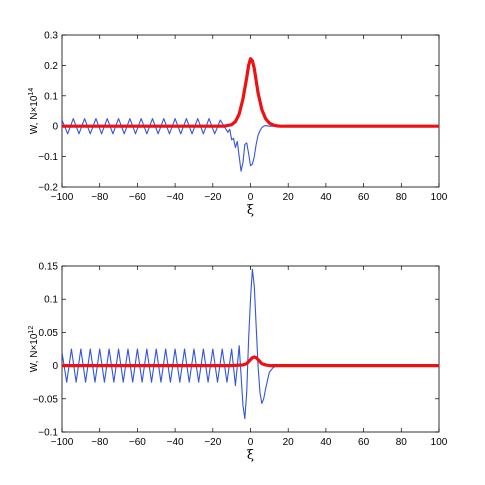  Describe the element at coordinates (49, 333) in the screenshot. I see `y-tick-label: 0.05` at that location.